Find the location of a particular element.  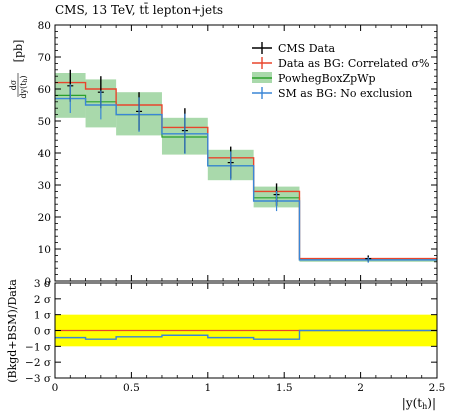

x-axis-label: |y(th)| is located at coordinates (419, 403).